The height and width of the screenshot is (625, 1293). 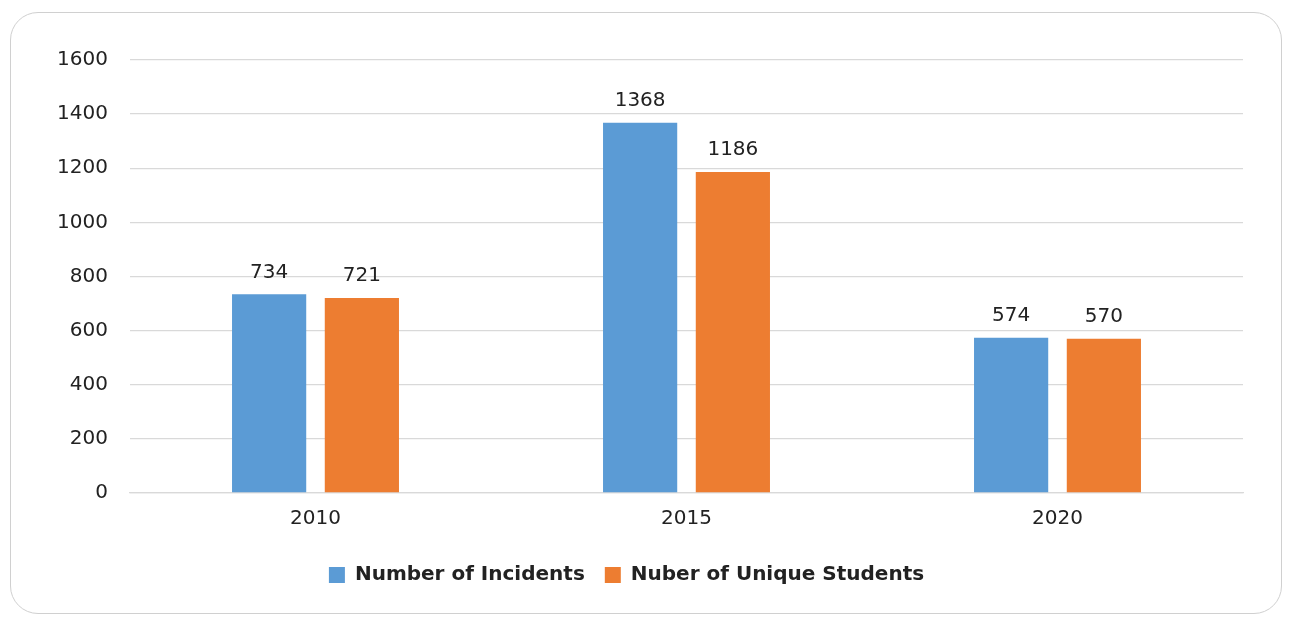 What do you see at coordinates (88, 437) in the screenshot?
I see `y-tick-label: 200` at bounding box center [88, 437].